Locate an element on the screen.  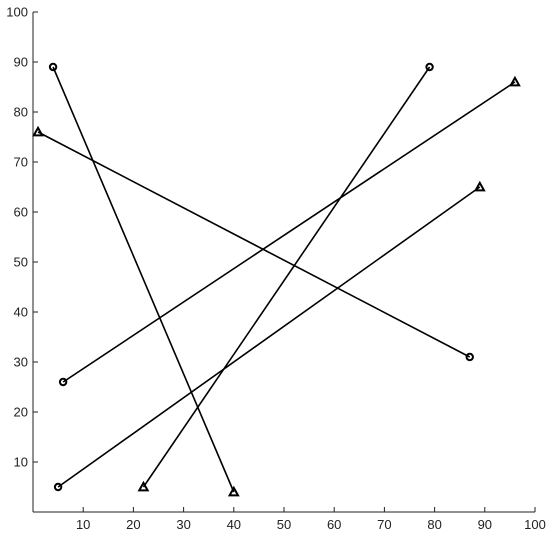
segment-2-end-triangle-marker is located at coordinates (143, 486).